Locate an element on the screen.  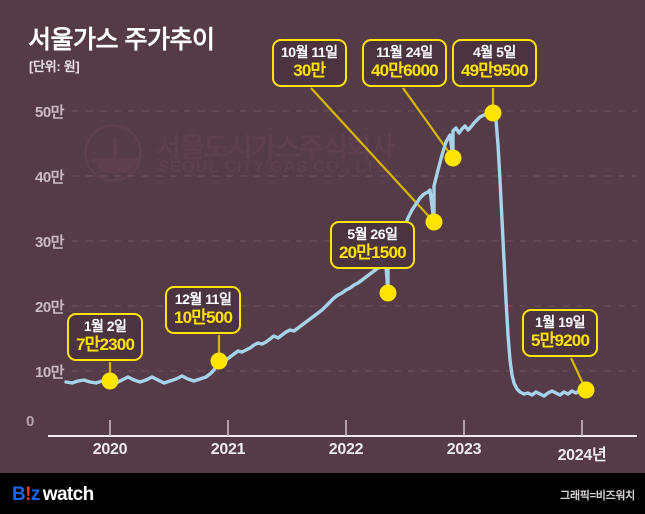
callout-p4-value: 30만 is located at coordinates (309, 70).